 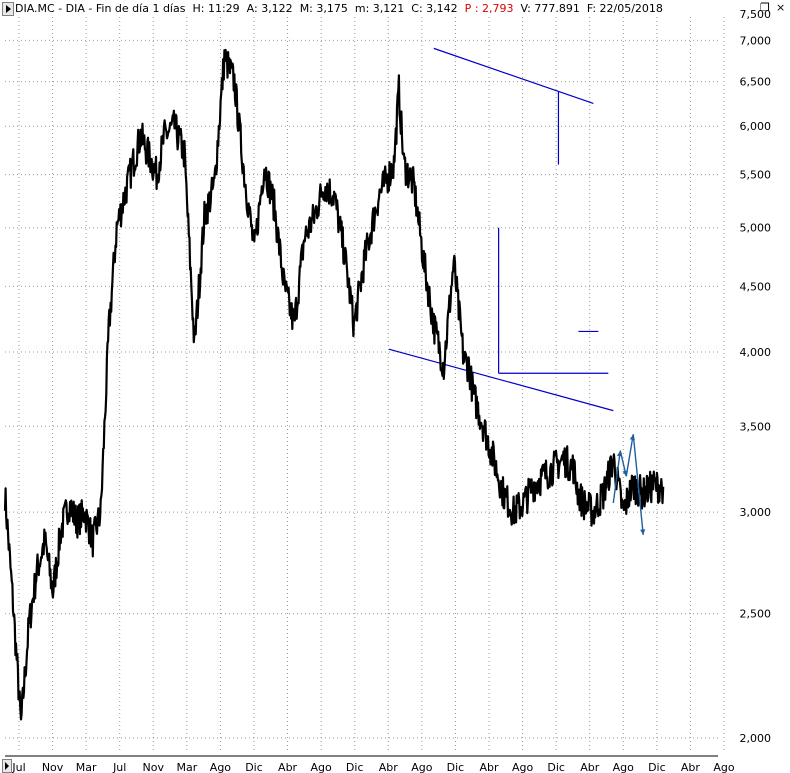 What do you see at coordinates (756, 175) in the screenshot?
I see `y-tick-label: 5,500` at bounding box center [756, 175].